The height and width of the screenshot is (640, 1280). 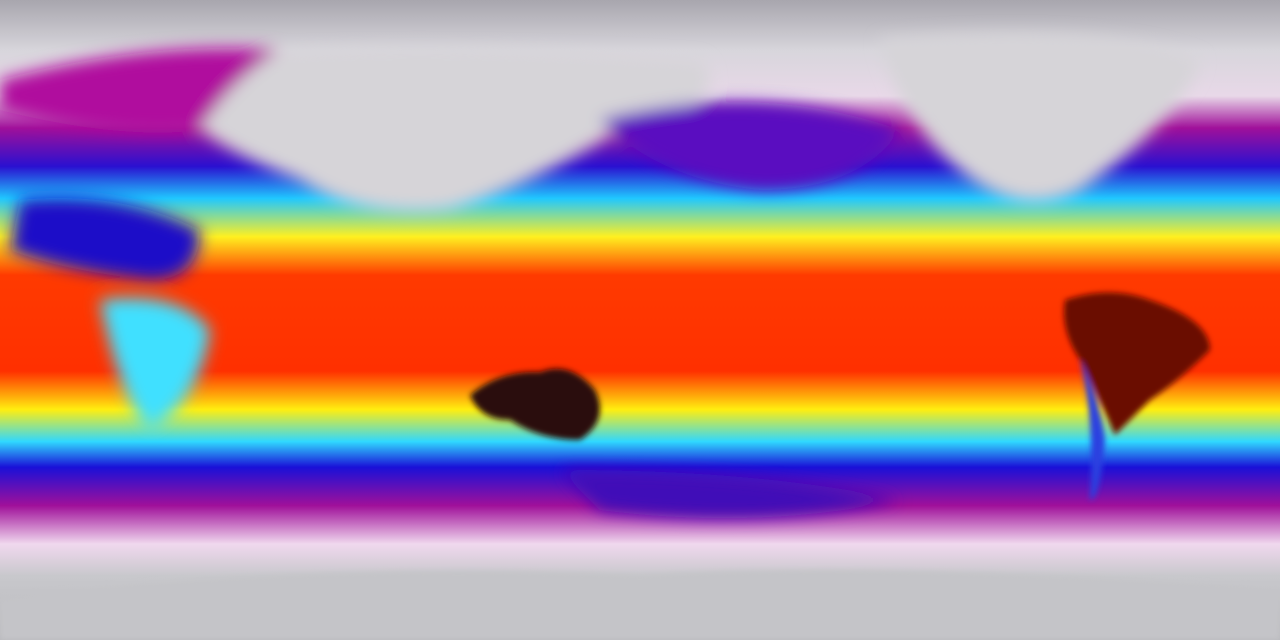 What do you see at coordinates (155, 364) in the screenshot?
I see `africa-south` at bounding box center [155, 364].